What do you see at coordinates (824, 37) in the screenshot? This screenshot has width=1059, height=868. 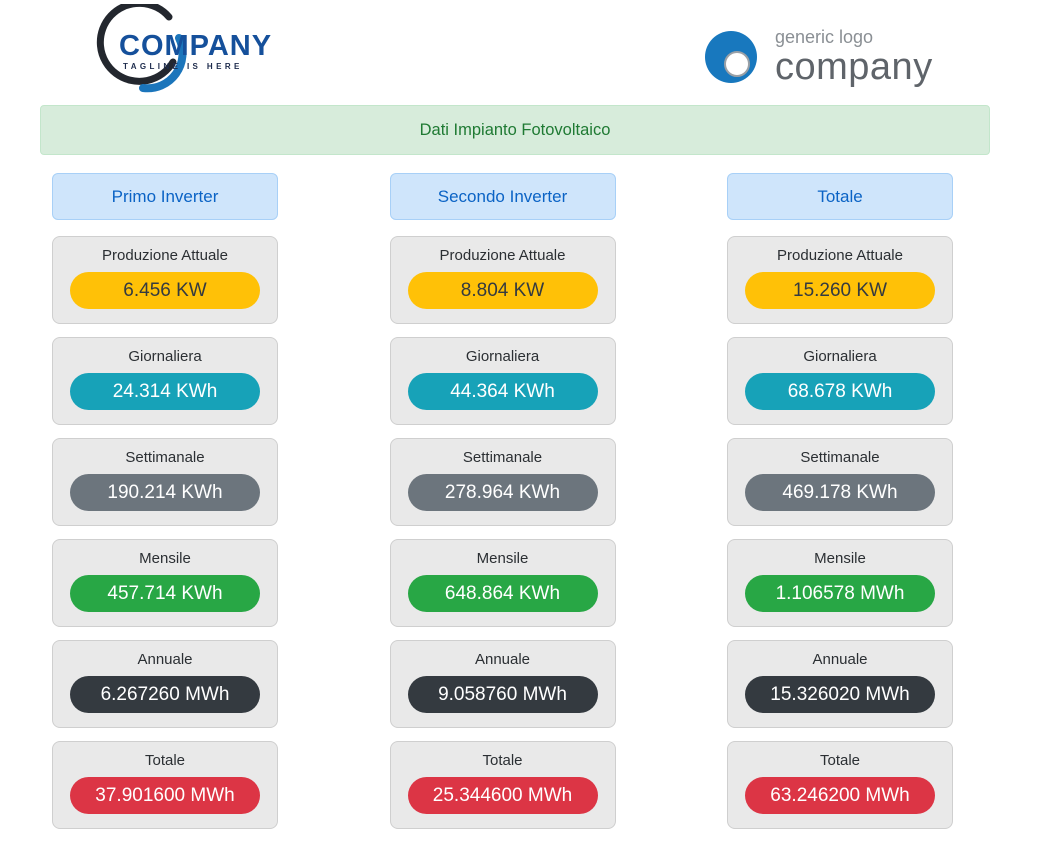 I see `logo-line-generic: generic logo` at bounding box center [824, 37].